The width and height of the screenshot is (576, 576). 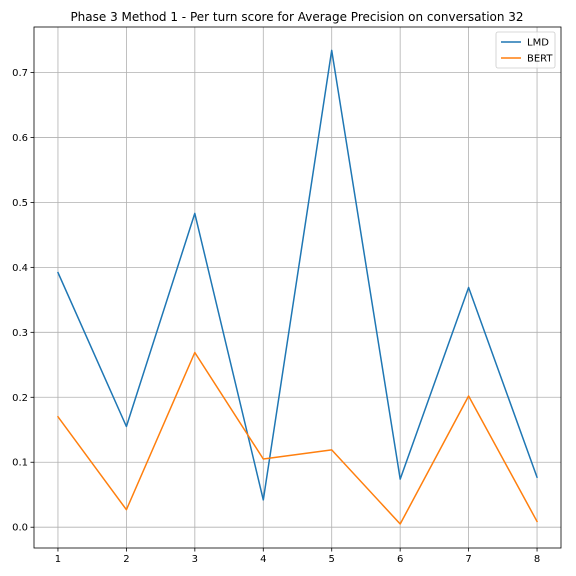 What do you see at coordinates (20, 333) in the screenshot?
I see `y-tick-label: 0.3` at bounding box center [20, 333].